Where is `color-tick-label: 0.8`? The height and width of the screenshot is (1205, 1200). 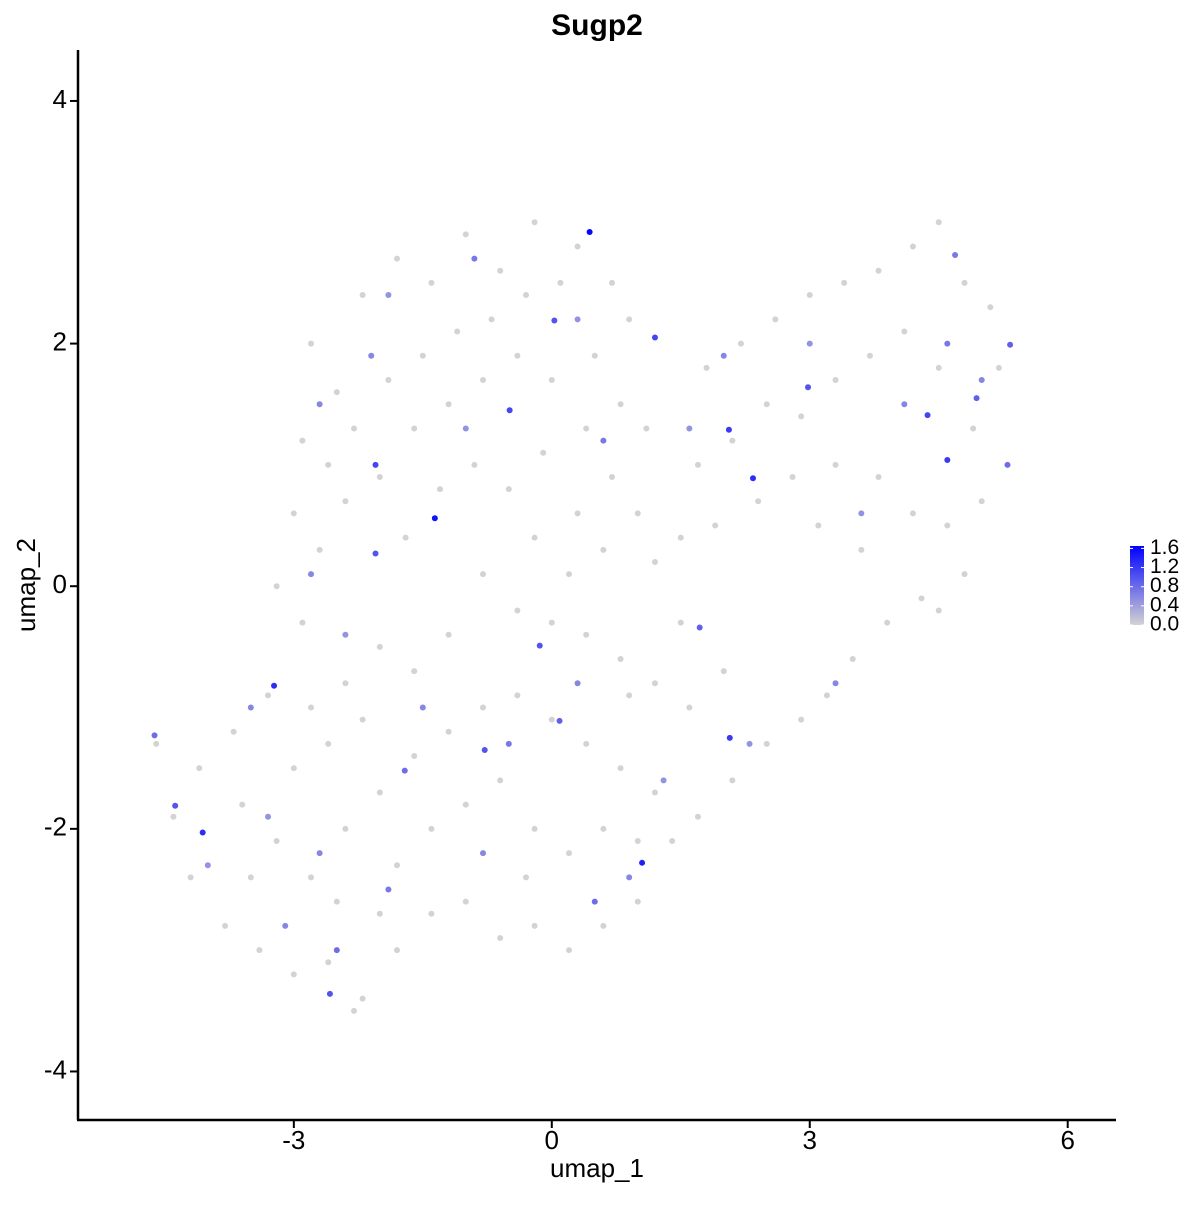
color-tick-label: 0.8 is located at coordinates (1164, 585).